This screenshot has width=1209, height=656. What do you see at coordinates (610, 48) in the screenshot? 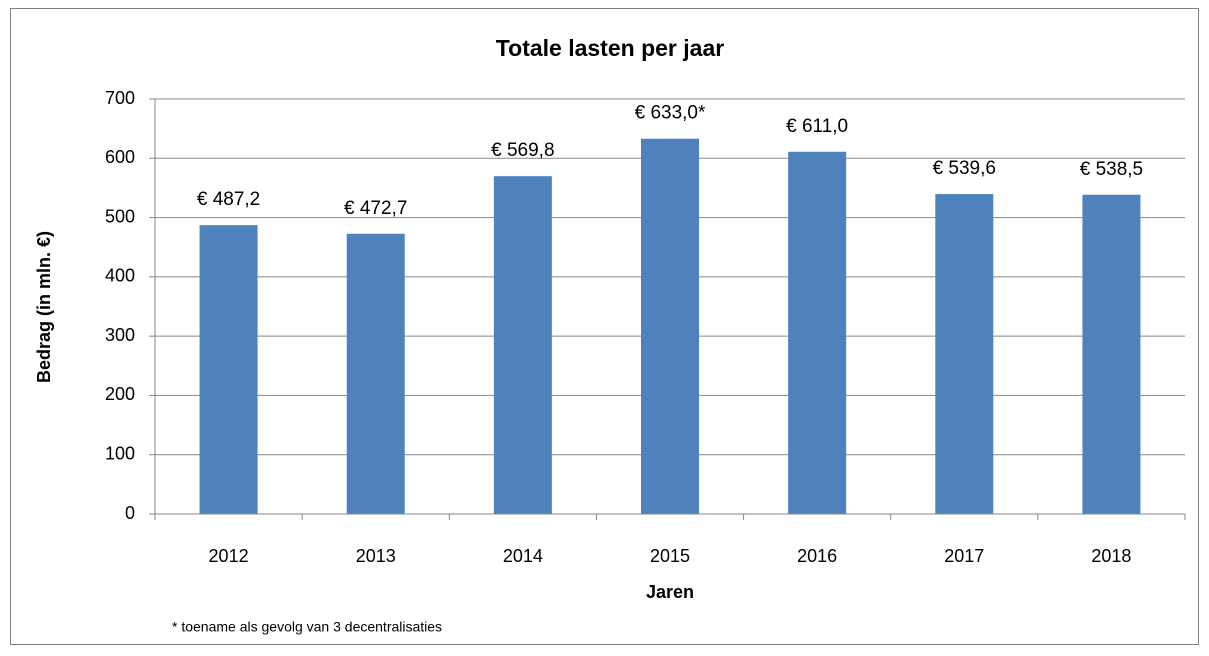
I see `chart-title: Totale lasten per jaar` at bounding box center [610, 48].